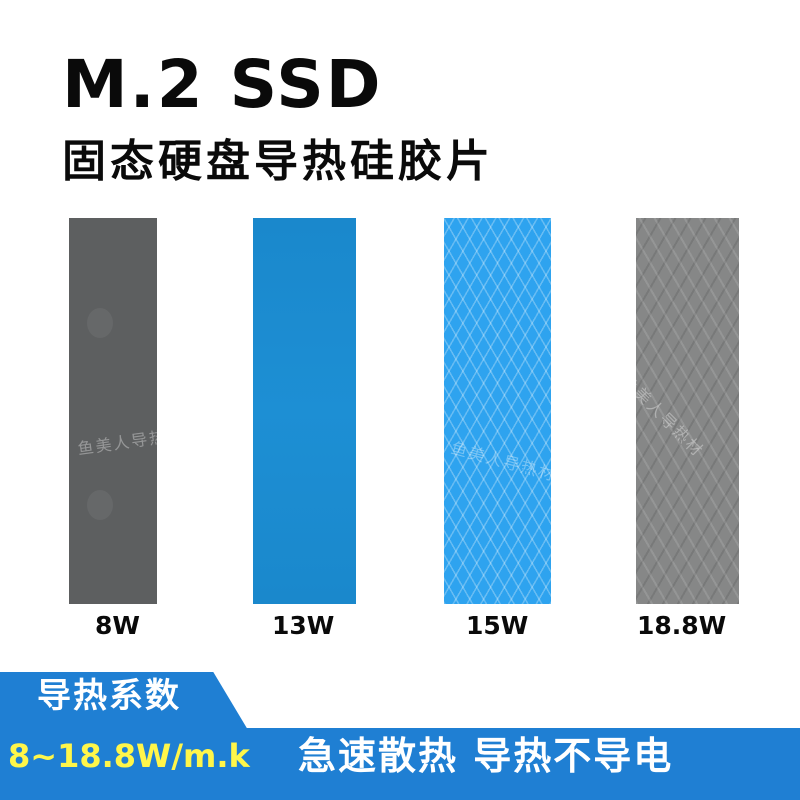 The width and height of the screenshot is (800, 800). Describe the element at coordinates (278, 161) in the screenshot. I see `product-subtitle: 固态硬盘导热硅胶片` at that location.